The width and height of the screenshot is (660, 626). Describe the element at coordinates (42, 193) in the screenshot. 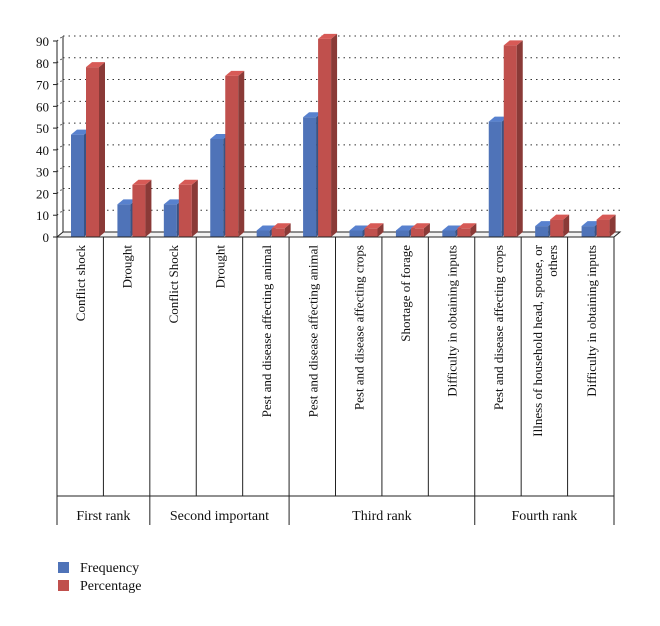

I see `y-tick-label: 20` at that location.